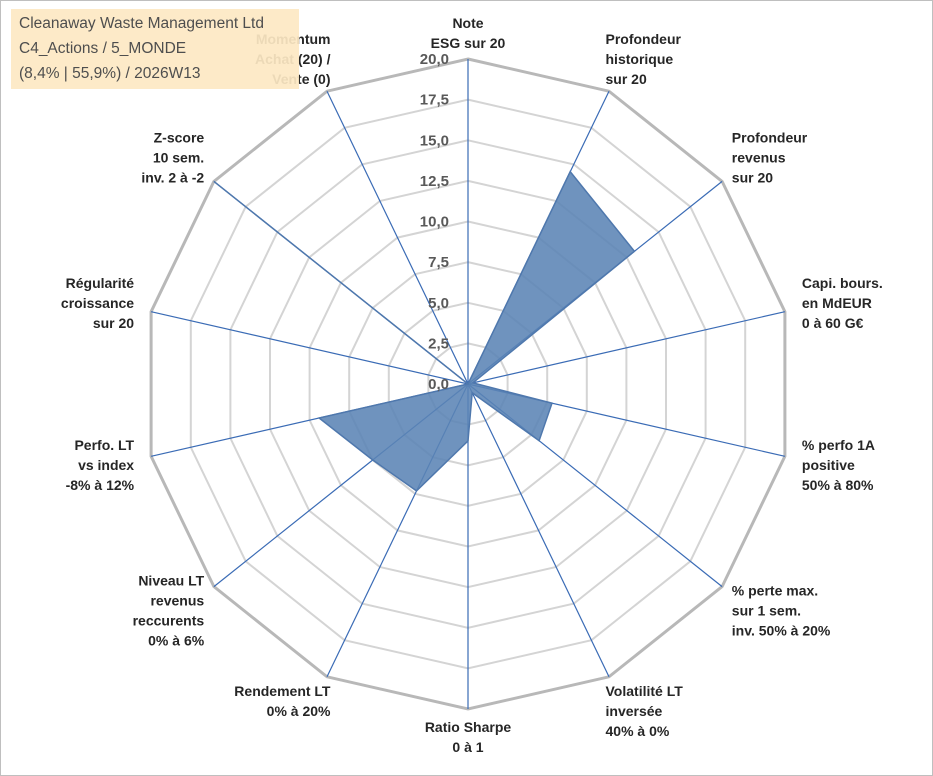 Image resolution: width=933 pixels, height=776 pixels. What do you see at coordinates (644, 59) in the screenshot?
I see `axis-label: Profondeur historique sur 20` at bounding box center [644, 59].